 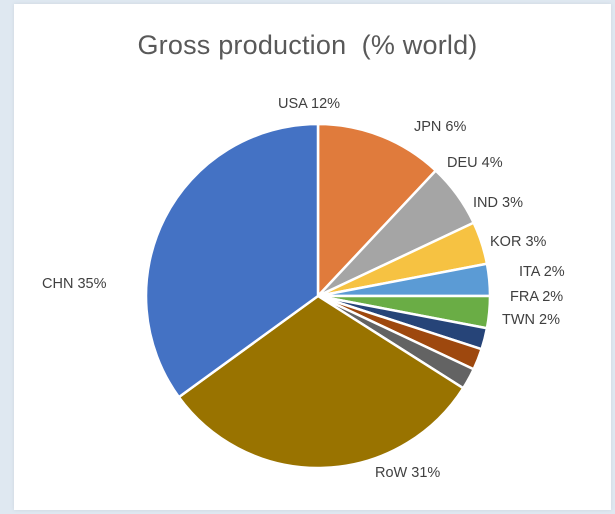 I want to click on slice-label-chn: CHN 35%, so click(x=74, y=284).